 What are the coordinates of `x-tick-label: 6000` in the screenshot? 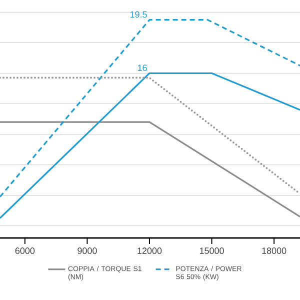 It's located at (25, 251).